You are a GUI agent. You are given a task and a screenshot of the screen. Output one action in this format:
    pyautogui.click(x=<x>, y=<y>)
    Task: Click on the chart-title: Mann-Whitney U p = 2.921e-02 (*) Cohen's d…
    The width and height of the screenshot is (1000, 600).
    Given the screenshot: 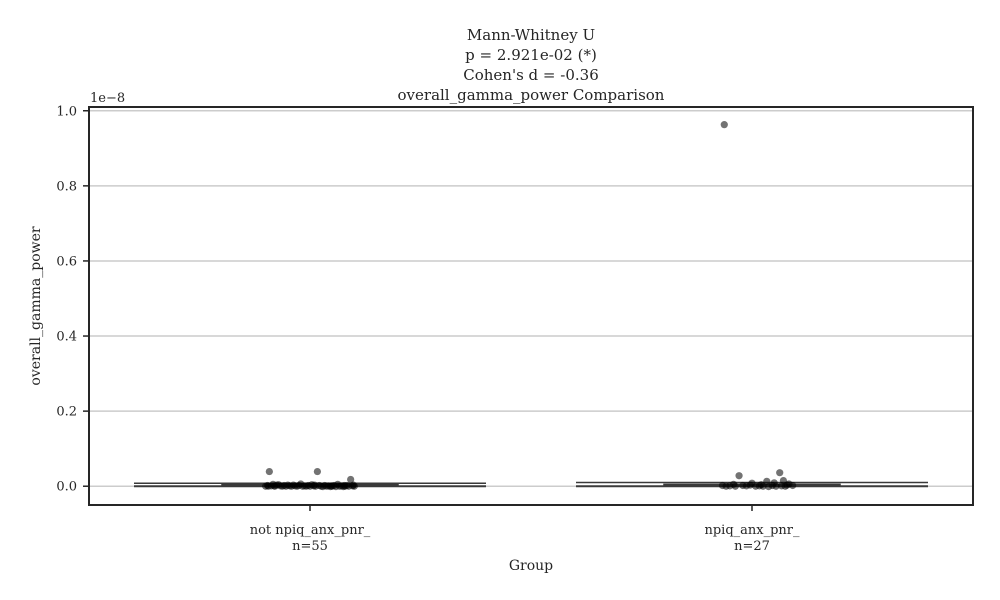 What is the action you would take?
    pyautogui.click(x=531, y=65)
    